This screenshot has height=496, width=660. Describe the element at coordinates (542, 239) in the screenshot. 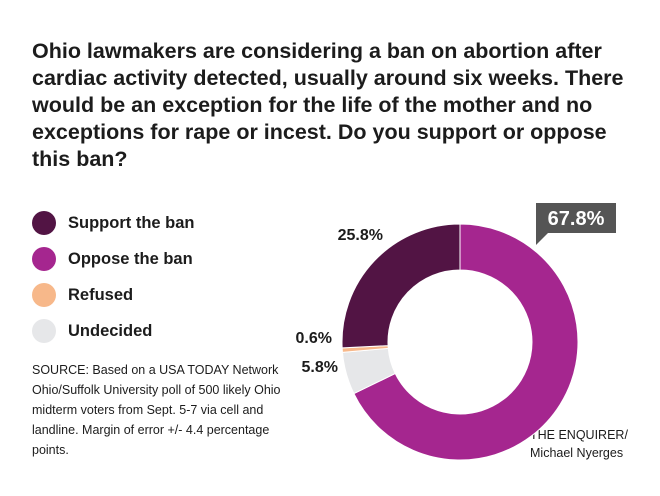

I see `callout-pointer` at that location.